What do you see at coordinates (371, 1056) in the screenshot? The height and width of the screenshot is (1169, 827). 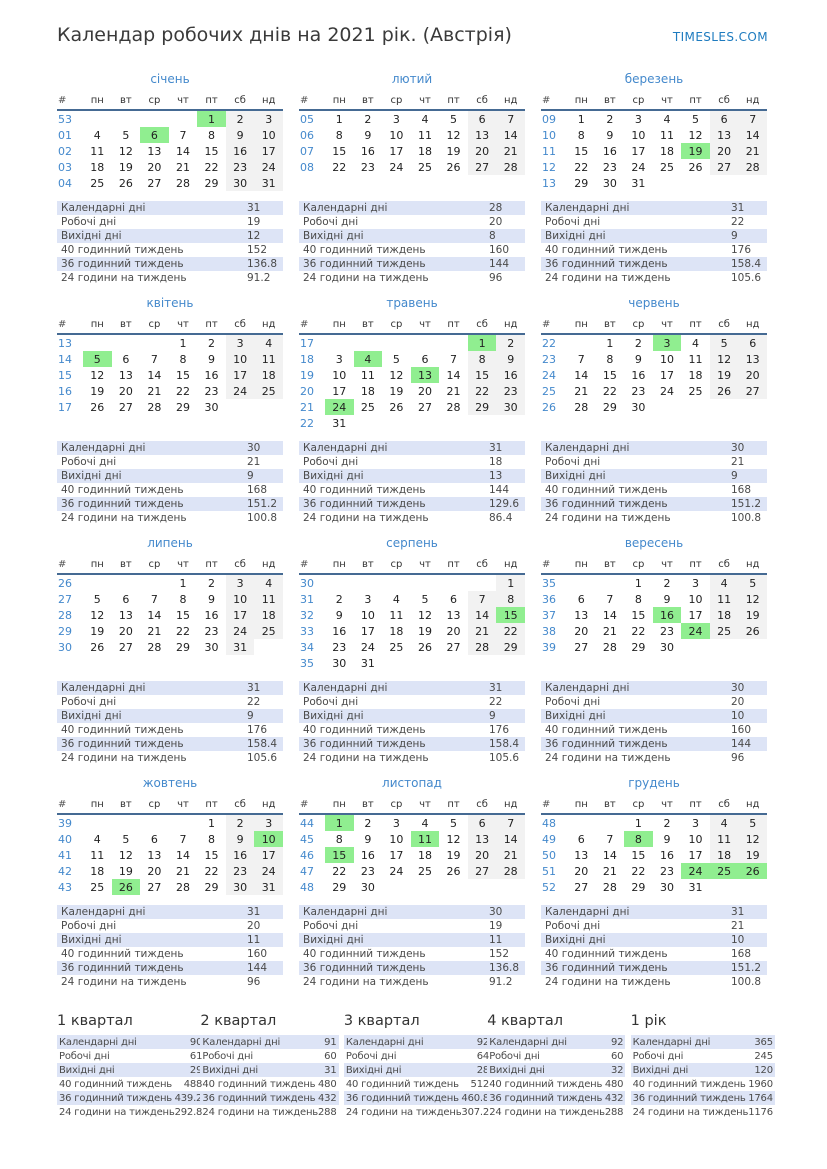 I see `summary-stat-label: Робочі дні` at bounding box center [371, 1056].